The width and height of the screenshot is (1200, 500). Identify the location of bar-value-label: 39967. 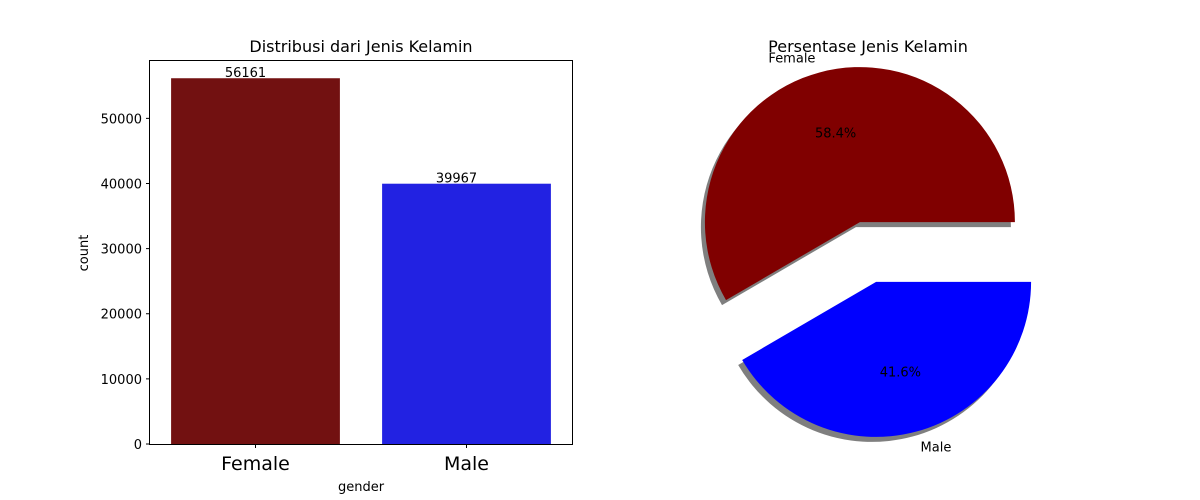
(456, 179).